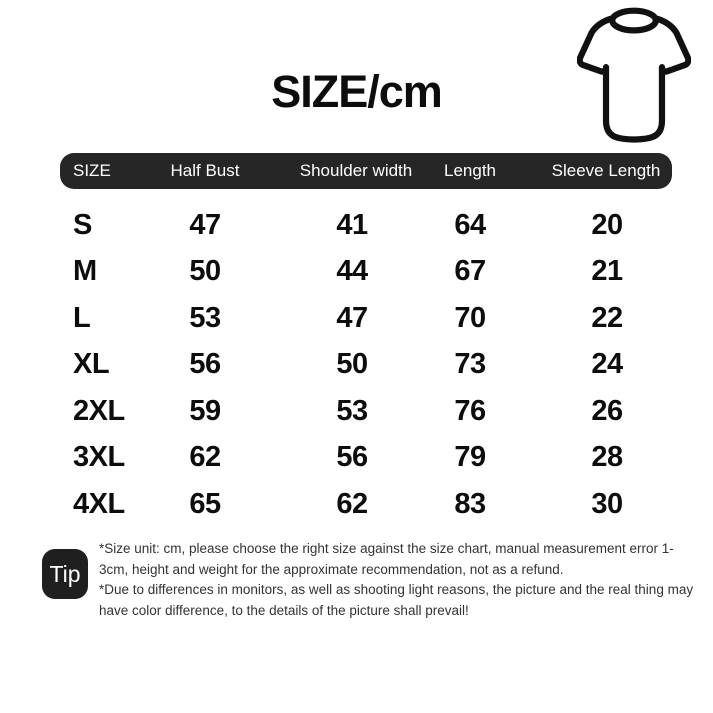  What do you see at coordinates (352, 457) in the screenshot?
I see `shoulder-width-value: 56` at bounding box center [352, 457].